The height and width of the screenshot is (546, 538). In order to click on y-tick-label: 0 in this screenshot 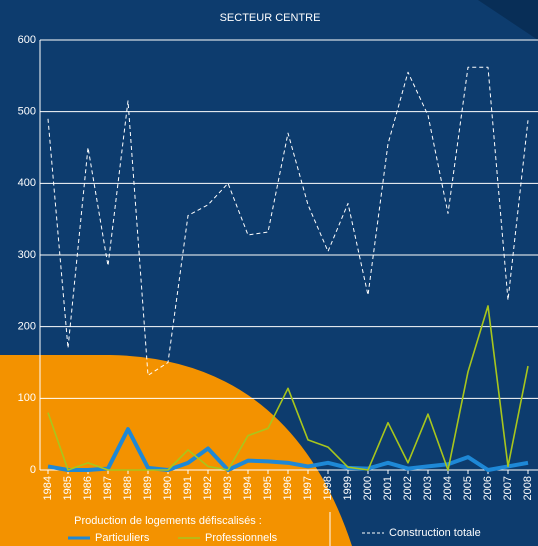, I will do `click(33, 470)`.